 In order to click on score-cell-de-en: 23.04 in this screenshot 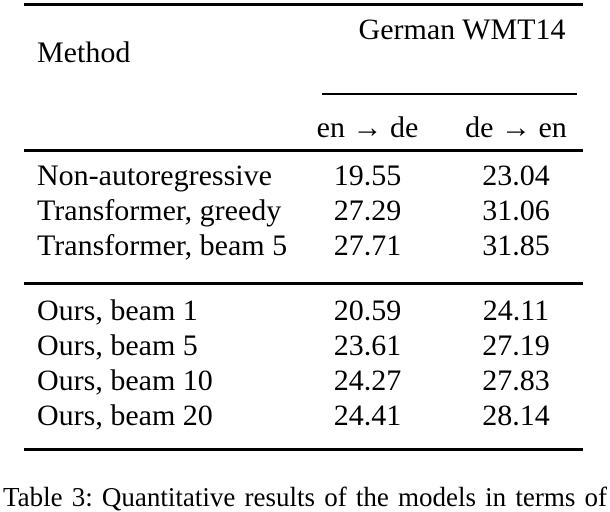, I will do `click(516, 175)`.